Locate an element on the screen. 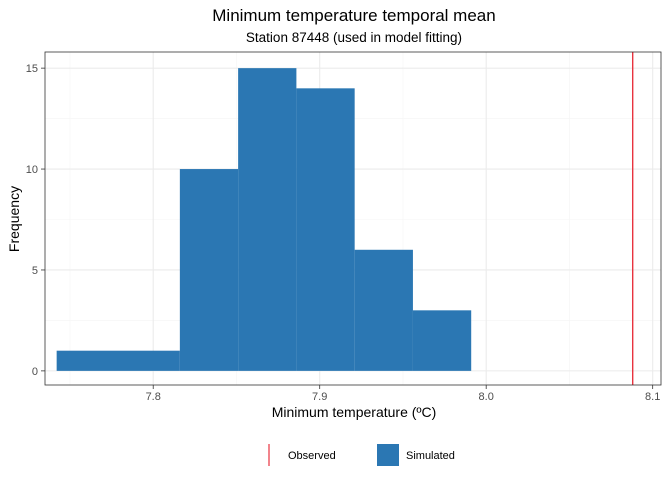 The width and height of the screenshot is (672, 480). legend-simulated-key is located at coordinates (388, 455).